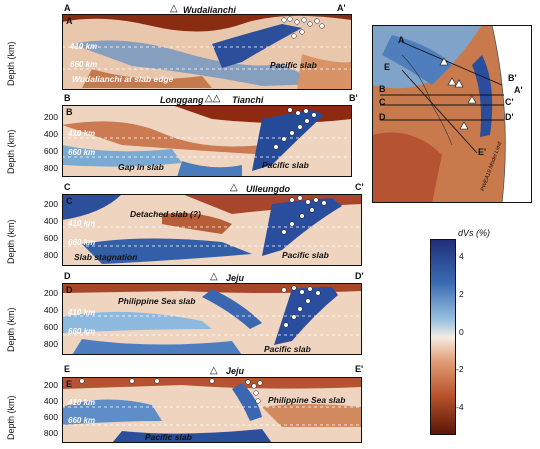  I want to click on colorbar-tick-0: 0, so click(461, 332).